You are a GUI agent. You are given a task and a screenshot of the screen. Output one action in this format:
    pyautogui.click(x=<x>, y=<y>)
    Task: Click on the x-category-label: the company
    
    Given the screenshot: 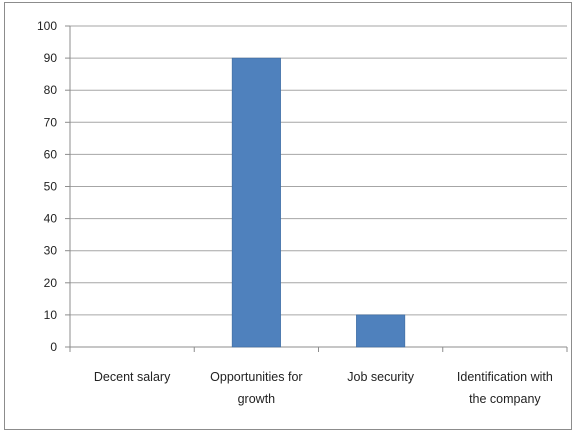 What is the action you would take?
    pyautogui.click(x=505, y=399)
    